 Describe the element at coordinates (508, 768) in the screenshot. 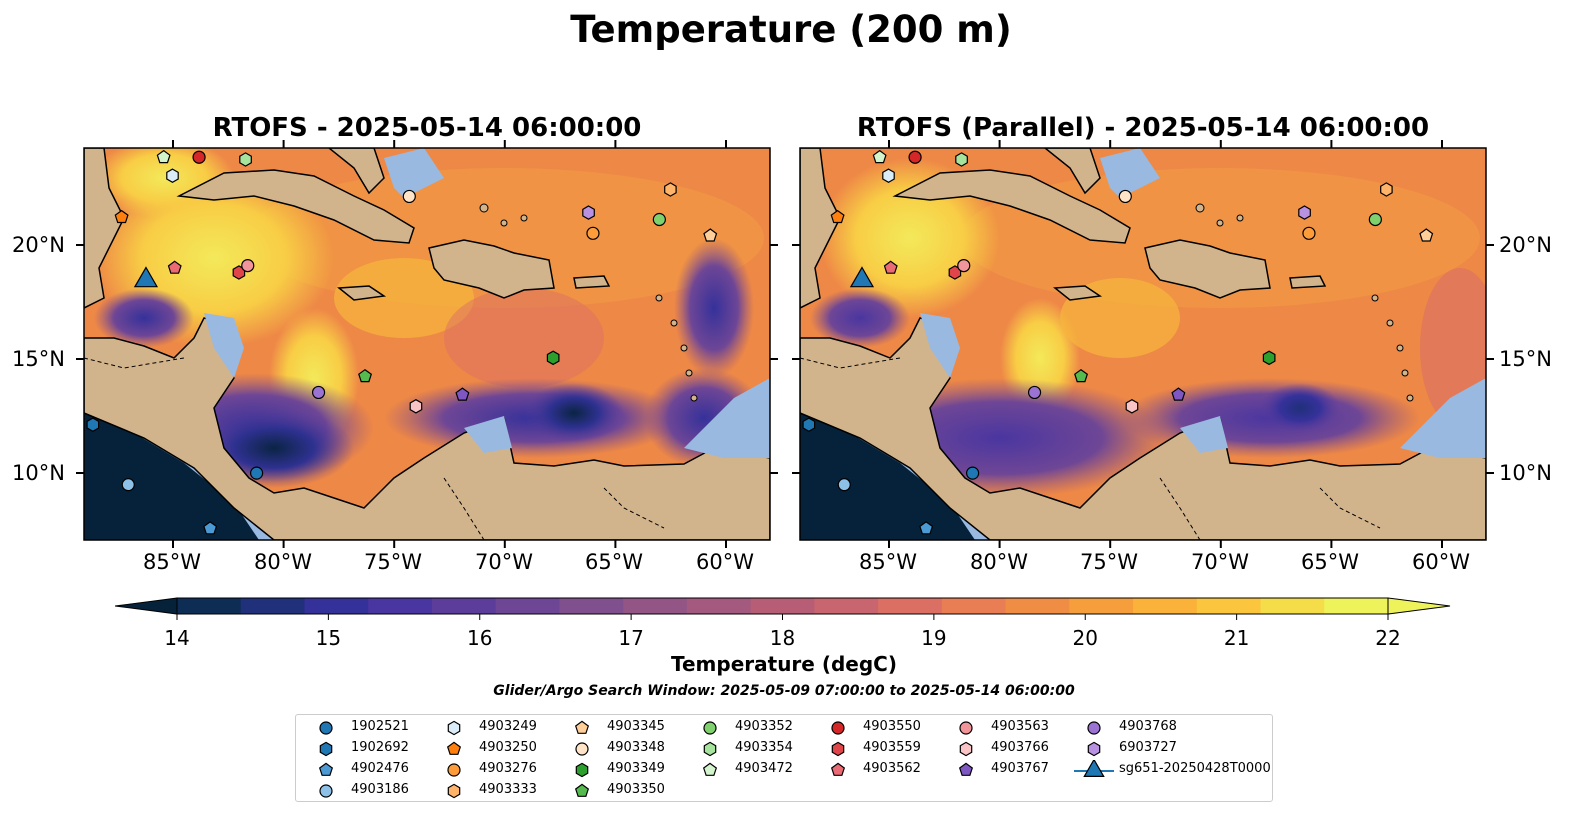

I see `legend-label: 4903276` at that location.